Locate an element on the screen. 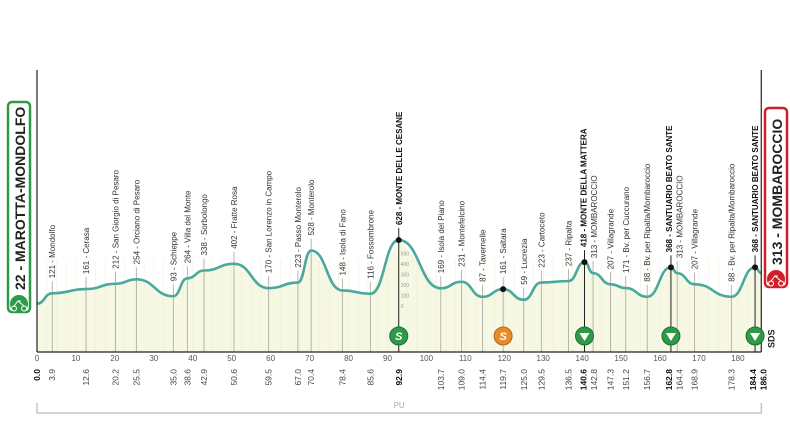 This screenshot has height=447, width=790. km-label: 178.3 is located at coordinates (731, 380).